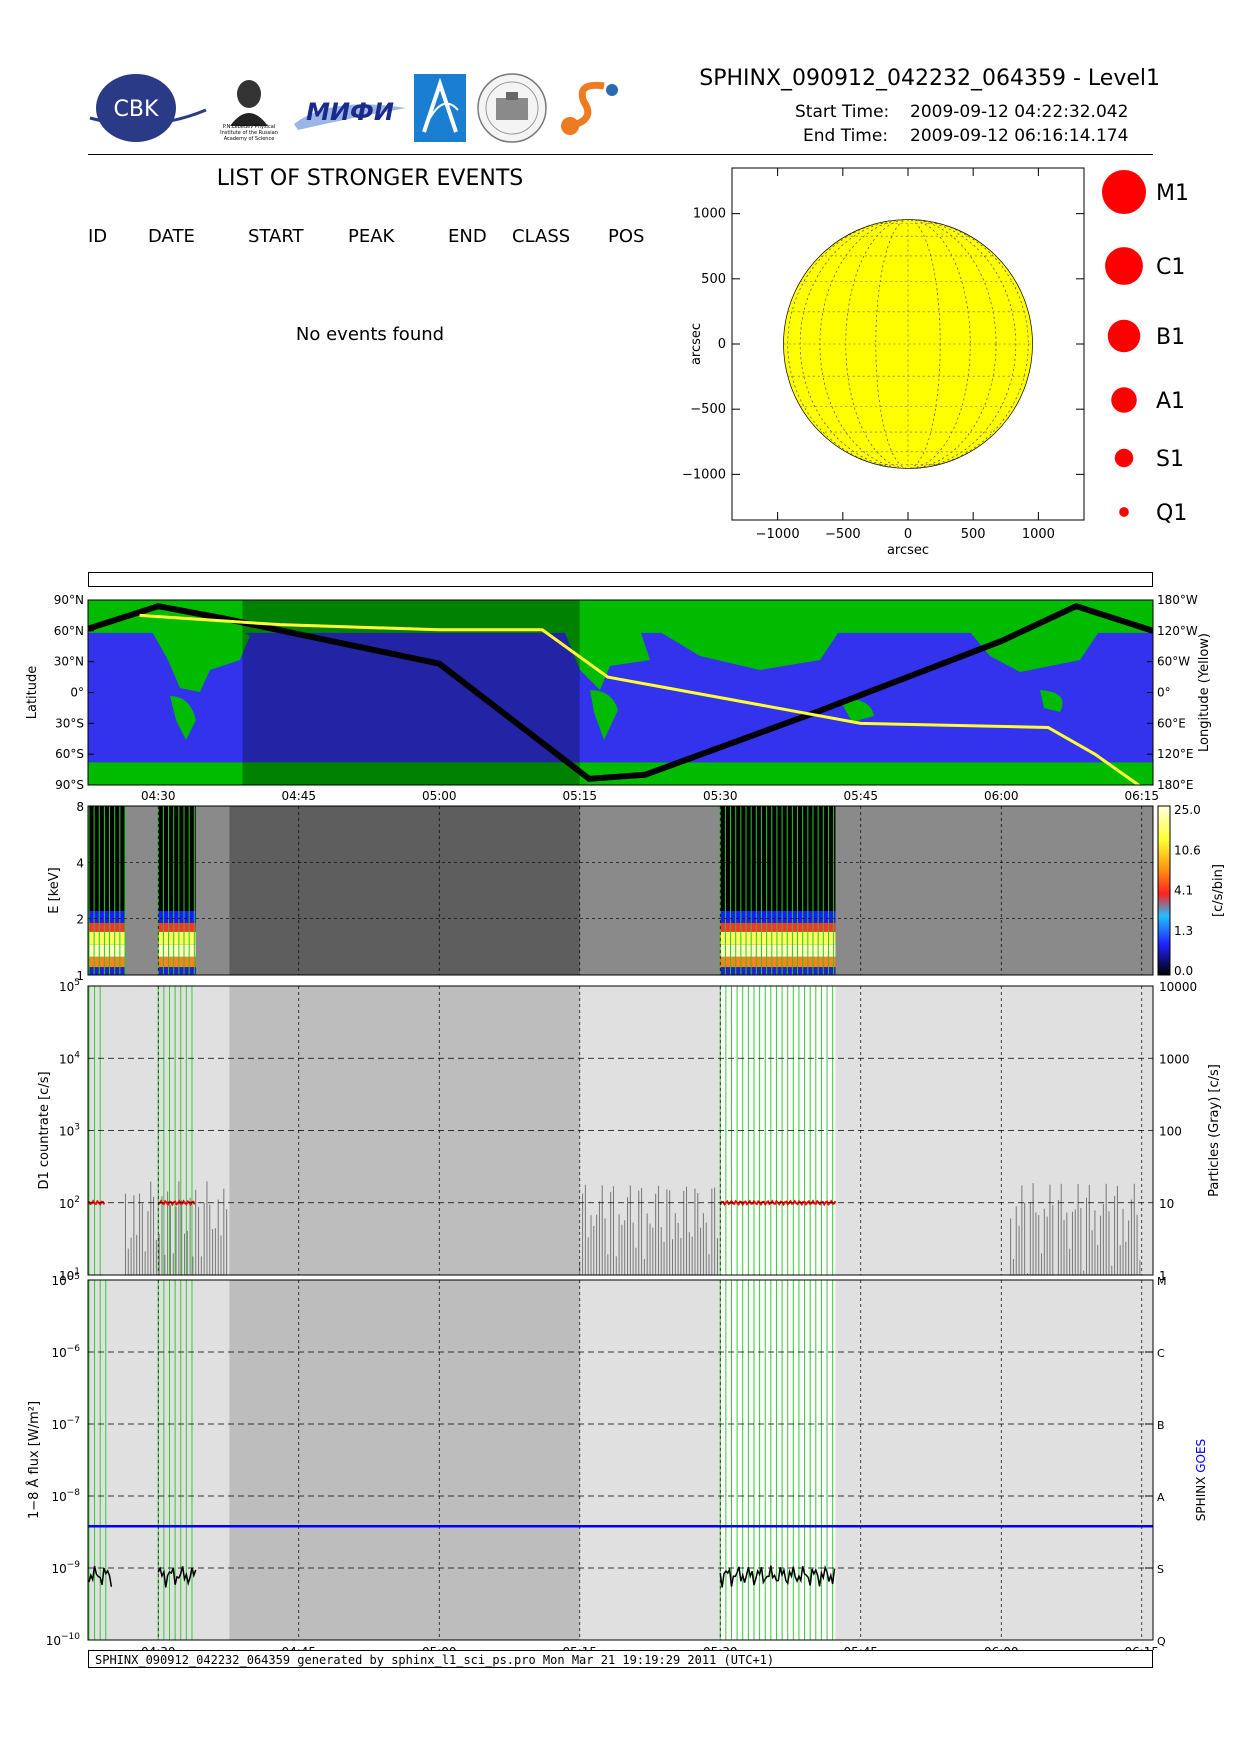  I want to click on mifi-logo: МИФИ, so click(350, 110).